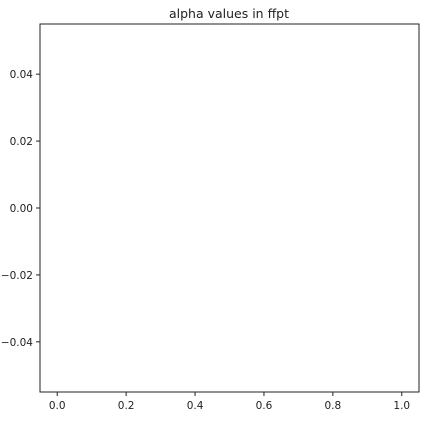  Describe the element at coordinates (401, 406) in the screenshot. I see `x-tick-label: 1.0` at that location.